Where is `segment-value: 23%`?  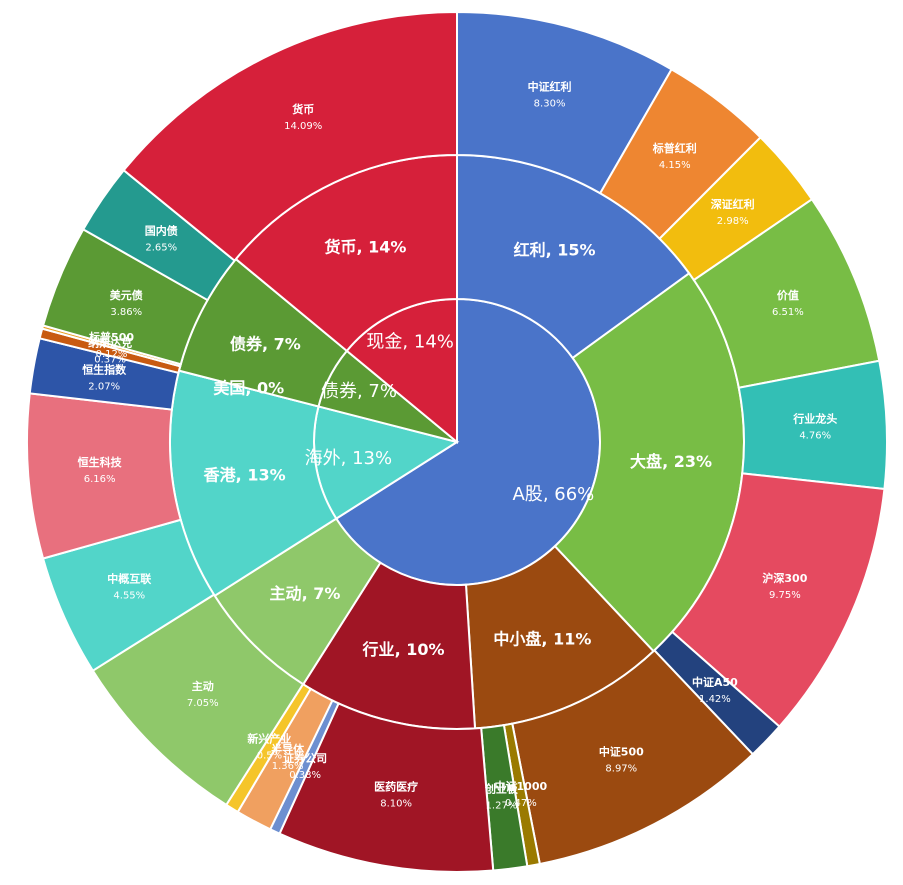
segment-value: 23% is located at coordinates (693, 461).